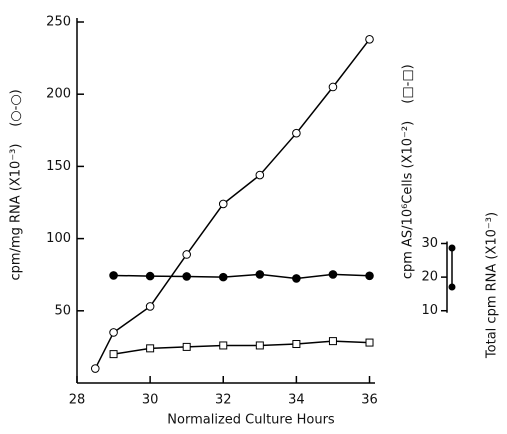  I want to click on y2-axis-label-group: Total cpm RNA (X10⁻³), so click(492, 285).